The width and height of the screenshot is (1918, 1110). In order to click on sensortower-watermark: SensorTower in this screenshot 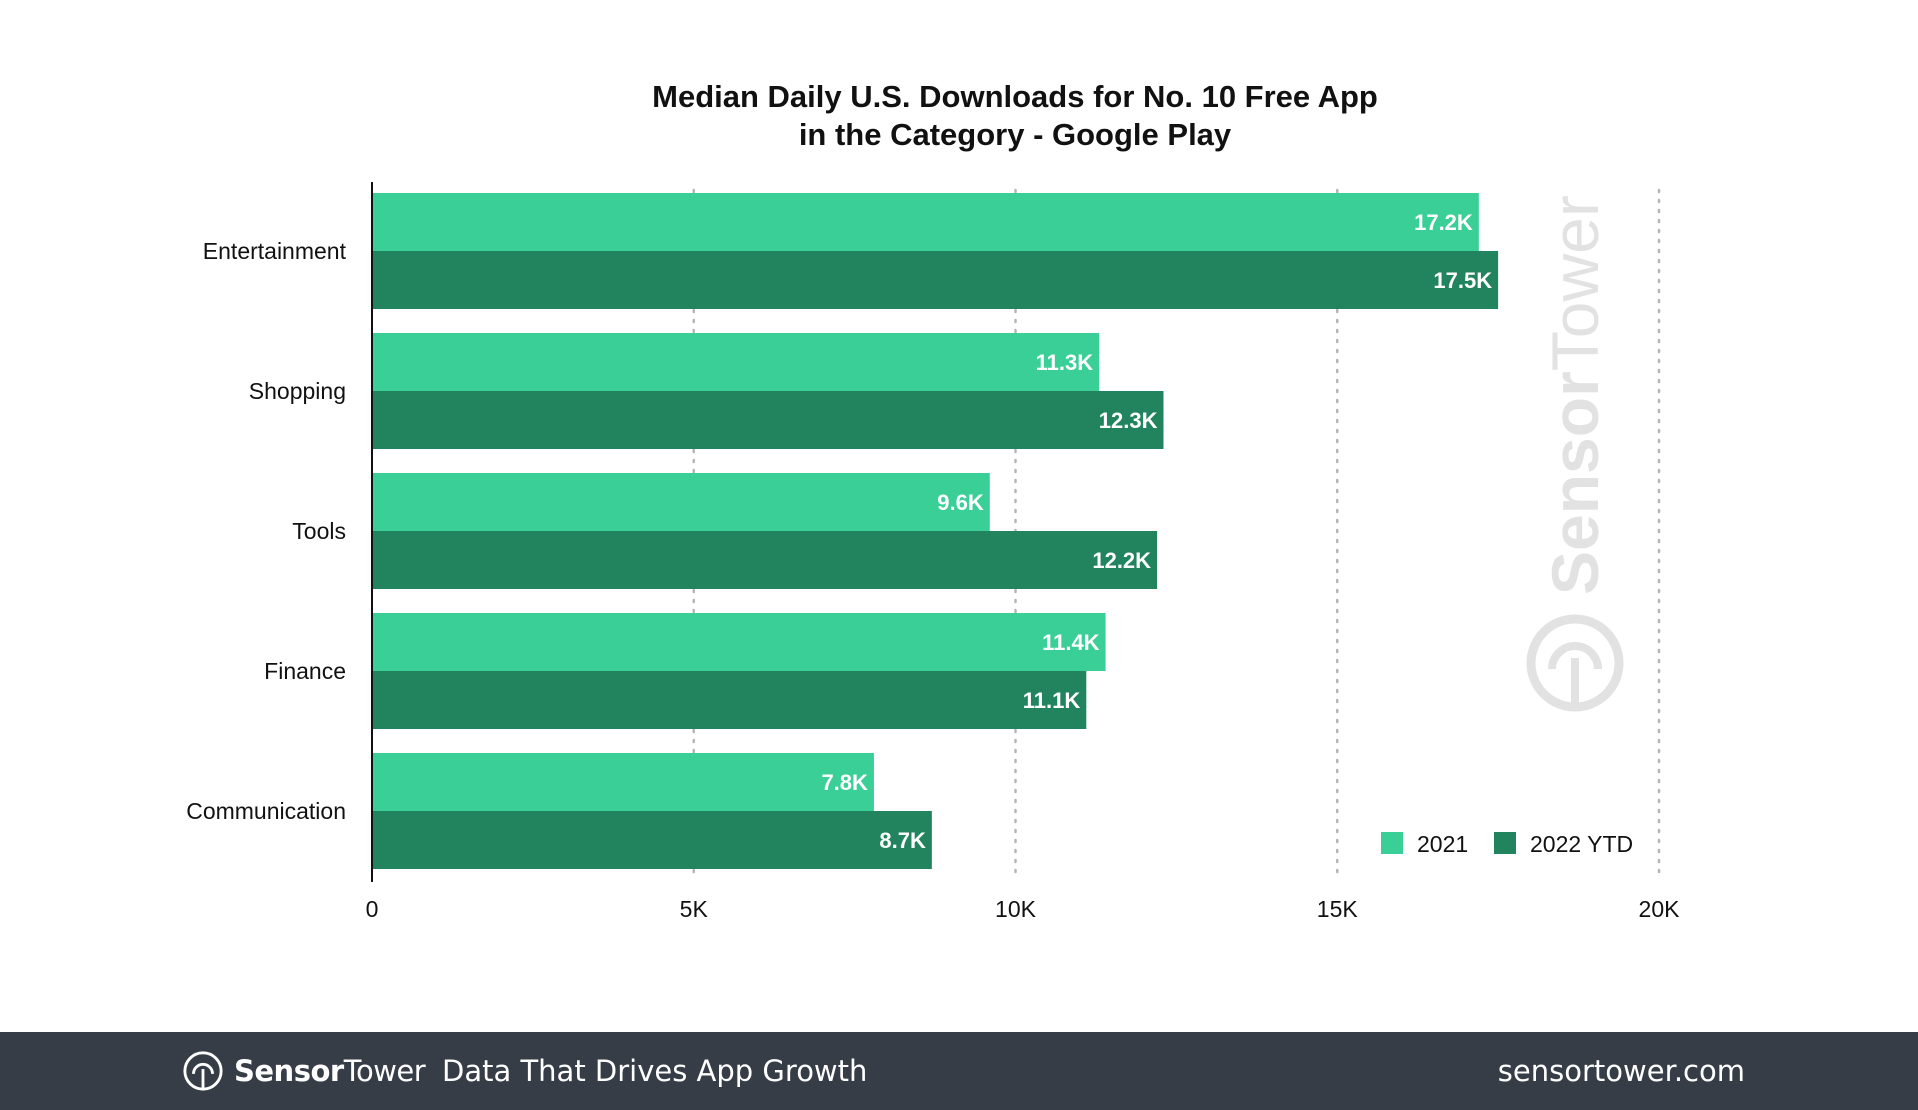, I will do `click(1575, 453)`.